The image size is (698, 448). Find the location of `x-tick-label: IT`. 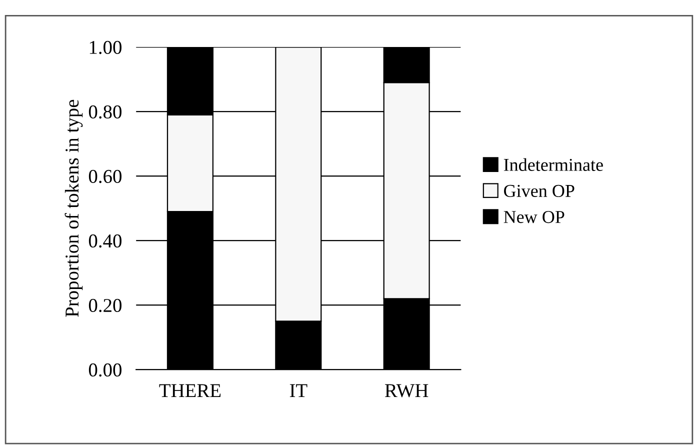

x-tick-label: IT is located at coordinates (299, 390).